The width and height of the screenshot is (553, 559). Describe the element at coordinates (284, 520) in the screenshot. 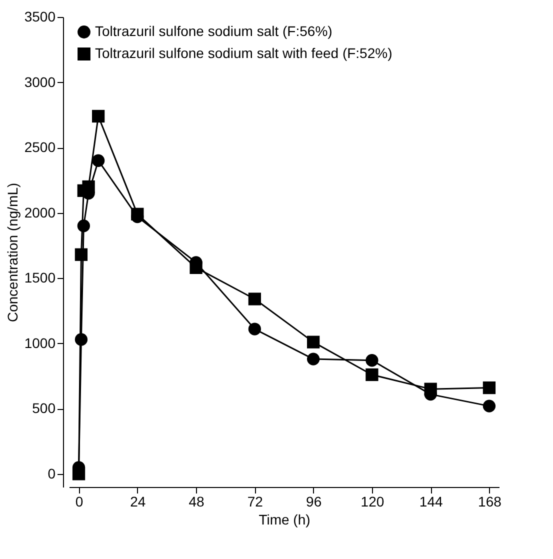

I see `x-axis-title: Time (h)` at that location.